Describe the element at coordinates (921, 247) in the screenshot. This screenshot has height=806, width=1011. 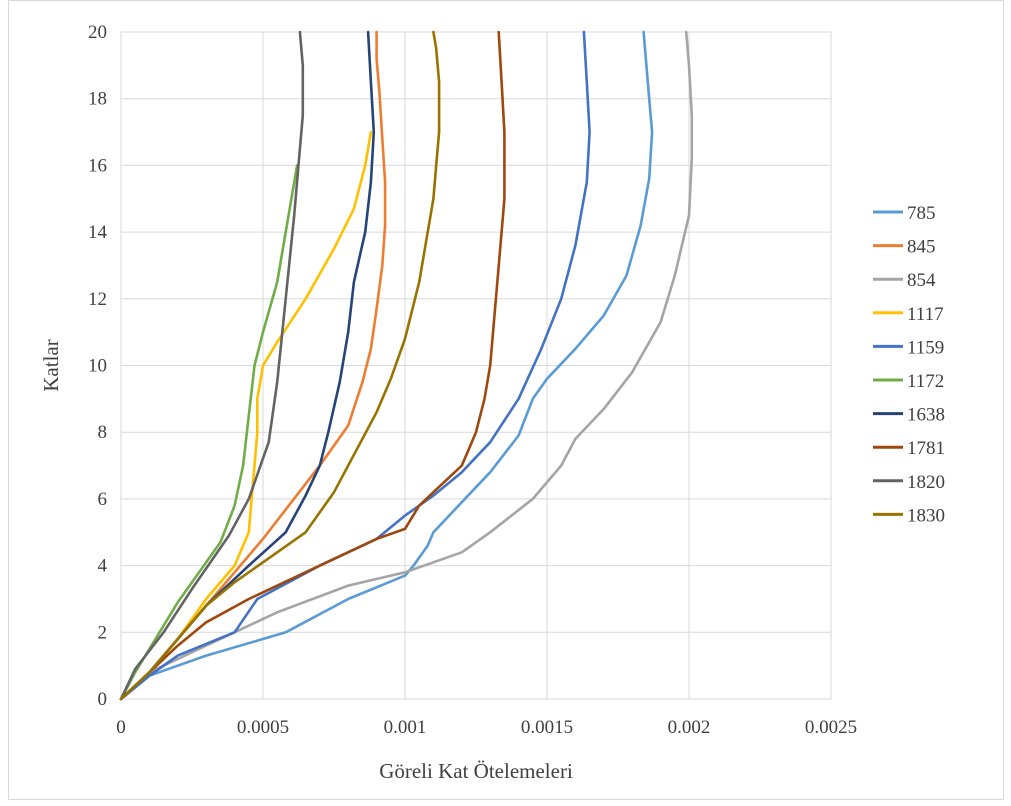
I see `legend-label: 845` at that location.